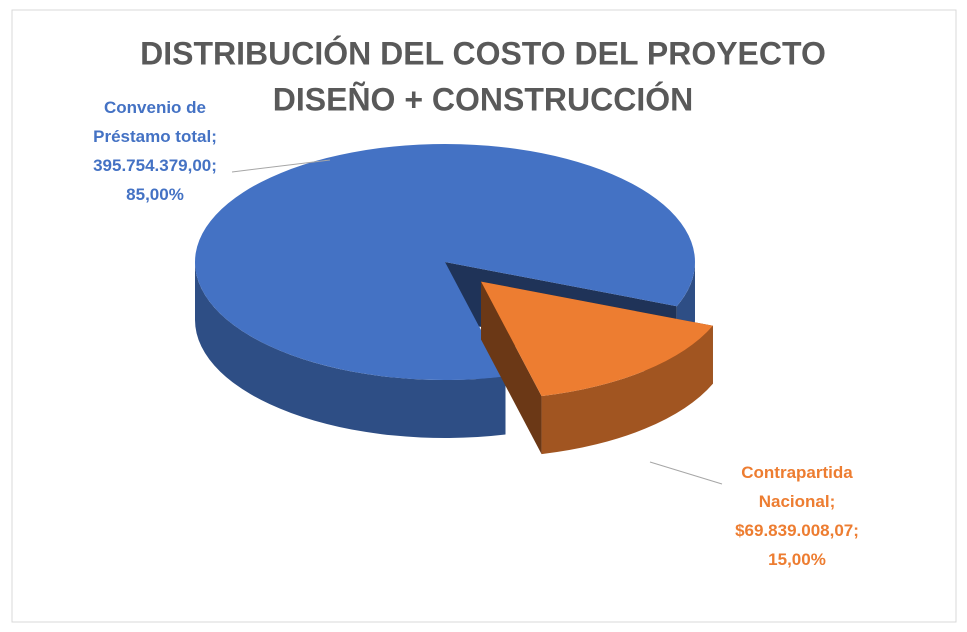  Describe the element at coordinates (155, 194) in the screenshot. I see `label-text: 85,00%` at that location.